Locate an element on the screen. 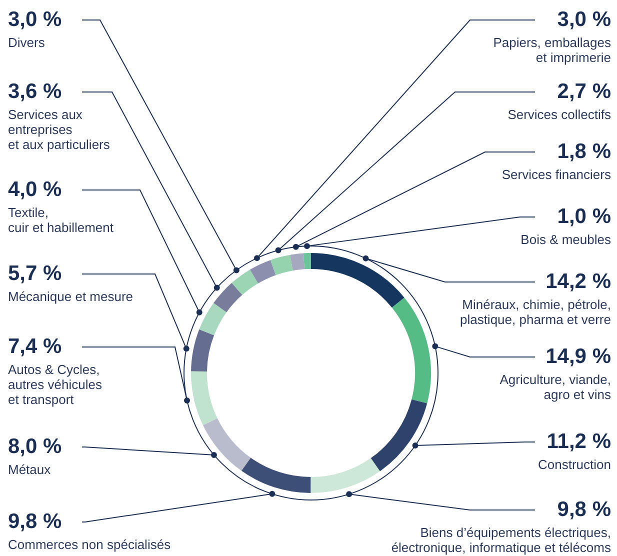 Image resolution: width=617 pixels, height=556 pixels. data-label: 5,7 % is located at coordinates (35, 274).